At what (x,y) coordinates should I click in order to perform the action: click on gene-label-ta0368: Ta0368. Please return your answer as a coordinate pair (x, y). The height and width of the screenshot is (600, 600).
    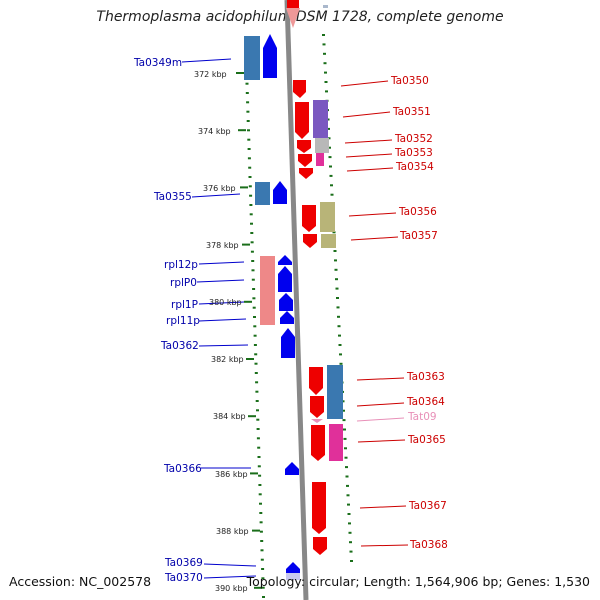
    Looking at the image, I should click on (428, 545).